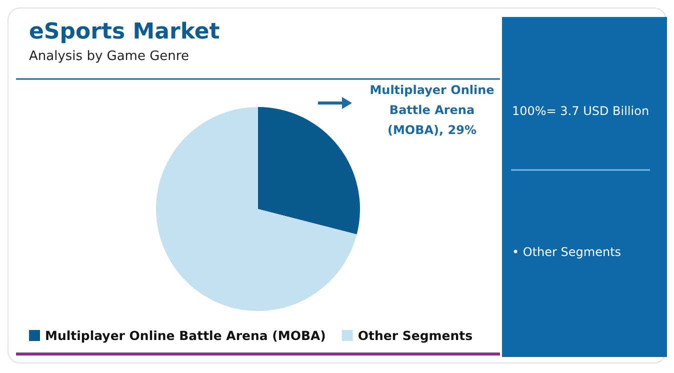 The width and height of the screenshot is (674, 373). What do you see at coordinates (124, 32) in the screenshot?
I see `chart-title: eSports Market` at bounding box center [124, 32].